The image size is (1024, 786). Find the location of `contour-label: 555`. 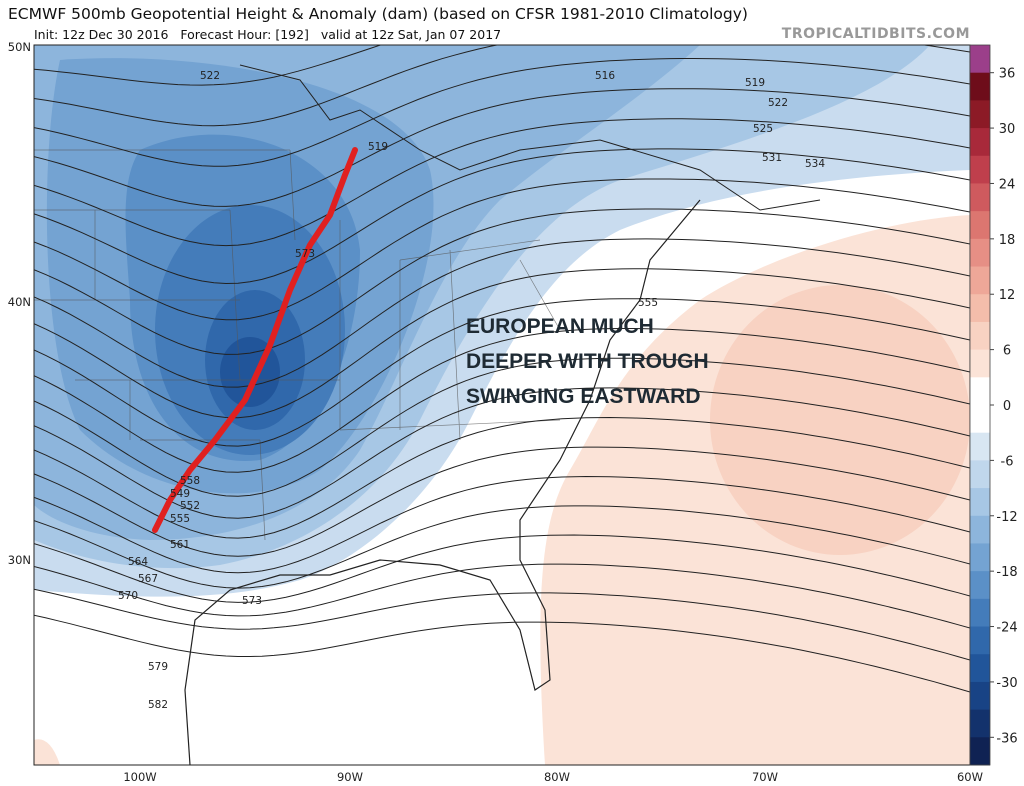

contour-label: 555 is located at coordinates (648, 303).